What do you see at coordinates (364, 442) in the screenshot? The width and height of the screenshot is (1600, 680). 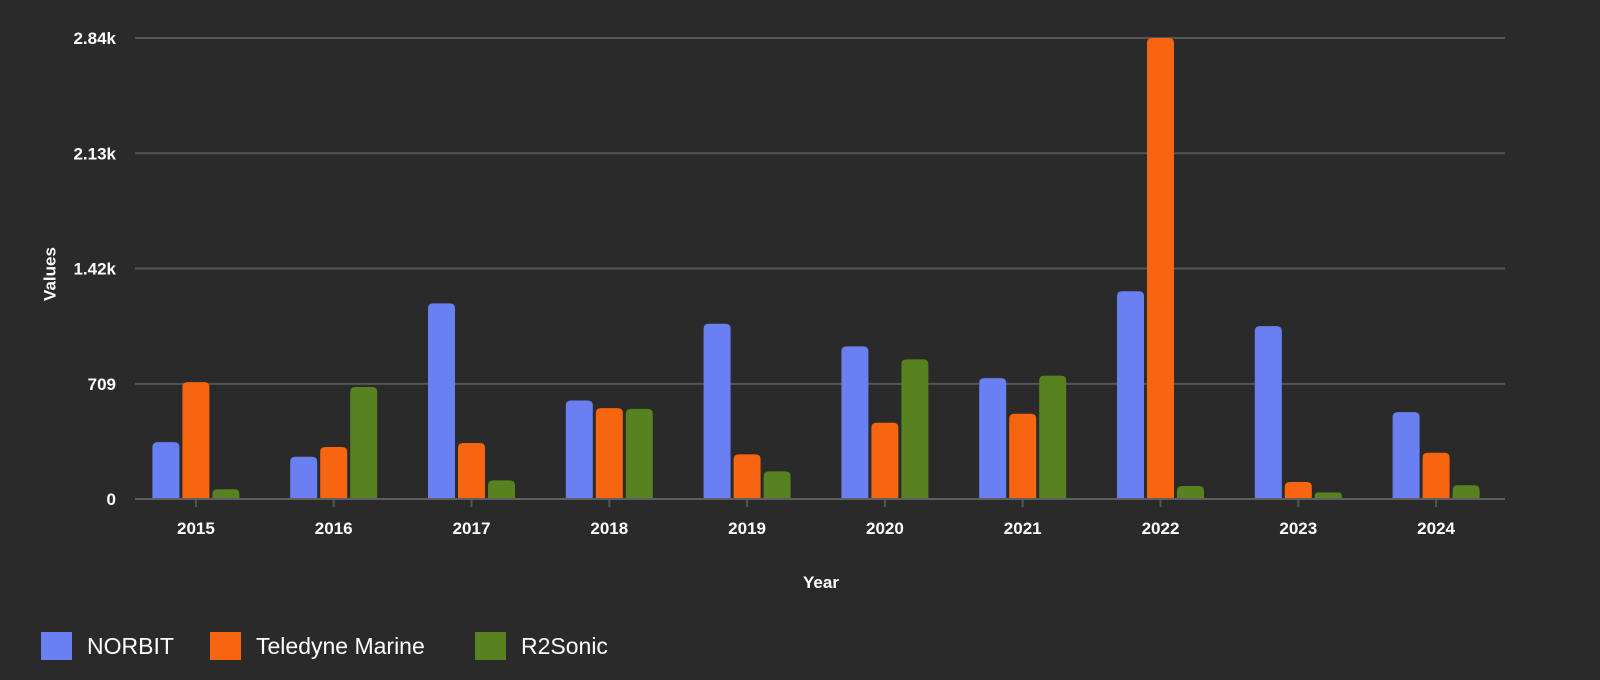 I see `bar-r2sonic-2016` at bounding box center [364, 442].